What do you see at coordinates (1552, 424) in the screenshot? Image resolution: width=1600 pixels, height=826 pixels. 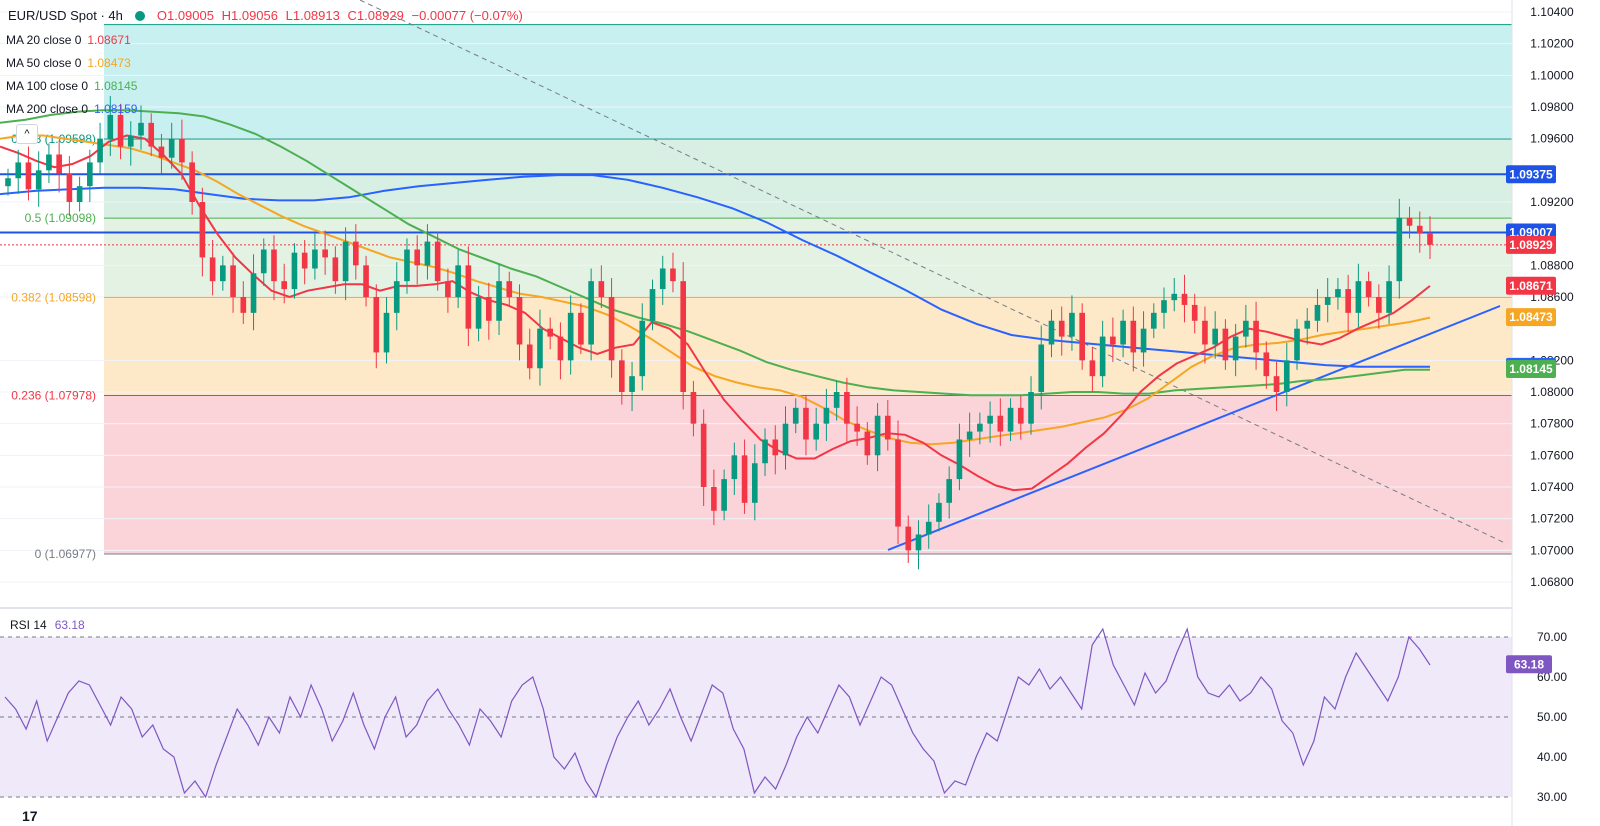 I see `price-tick-10: 1.07800` at bounding box center [1552, 424].